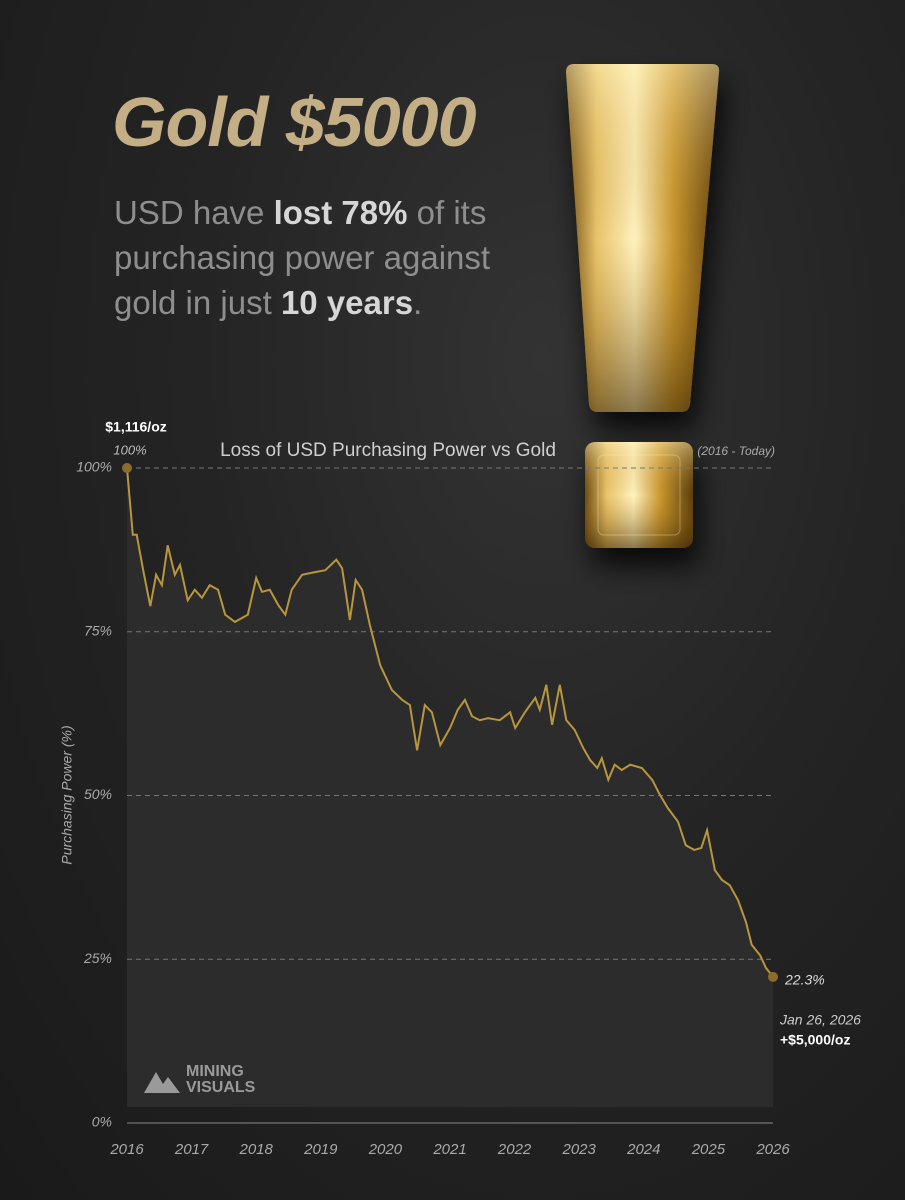 Image resolution: width=905 pixels, height=1200 pixels. I want to click on x-tick-label: 2022, so click(514, 1149).